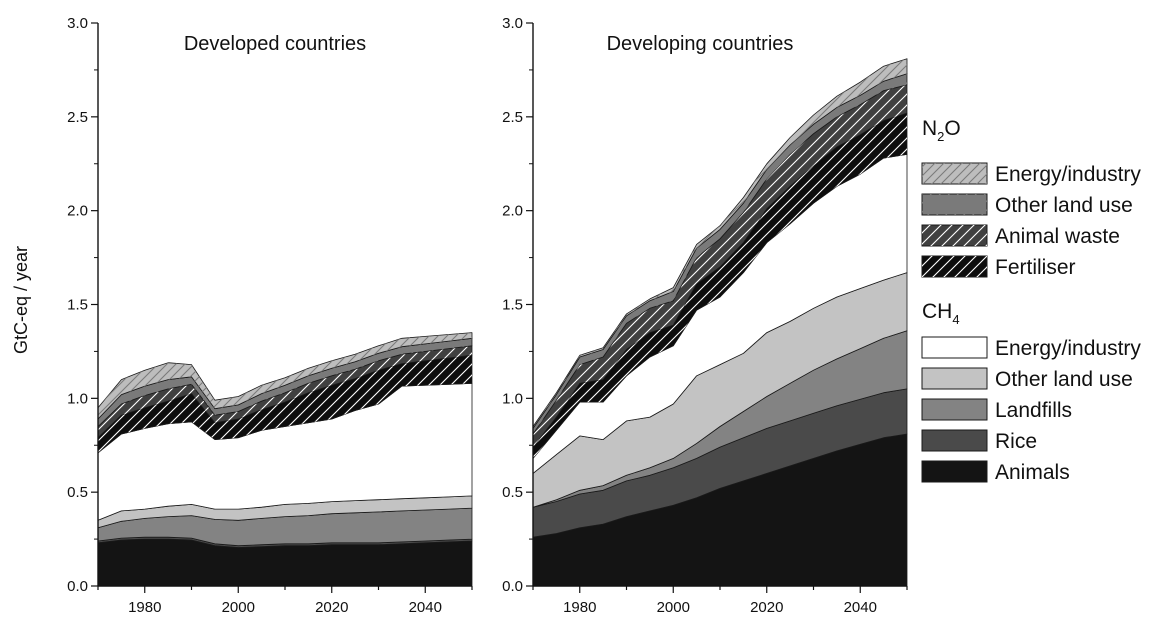 The height and width of the screenshot is (622, 1173). Describe the element at coordinates (1016, 441) in the screenshot. I see `legend-ch4-label-rice: Rice` at that location.